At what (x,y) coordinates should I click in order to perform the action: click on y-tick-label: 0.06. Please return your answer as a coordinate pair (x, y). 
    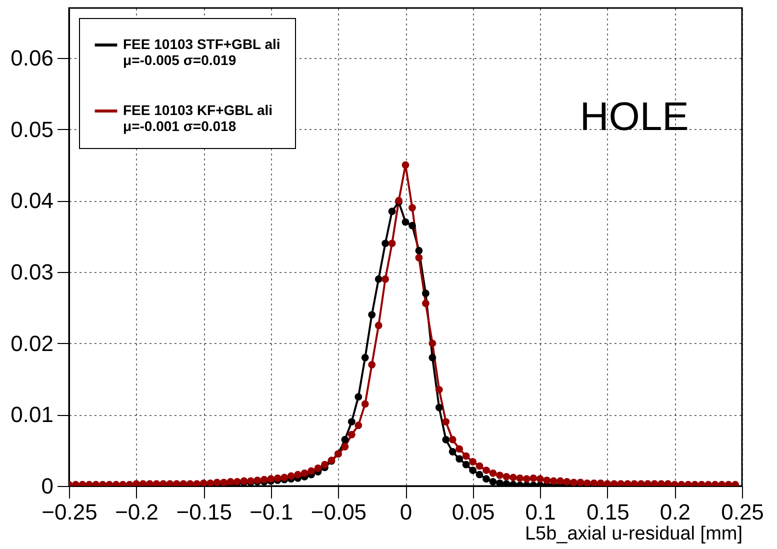
    Looking at the image, I should click on (32, 57).